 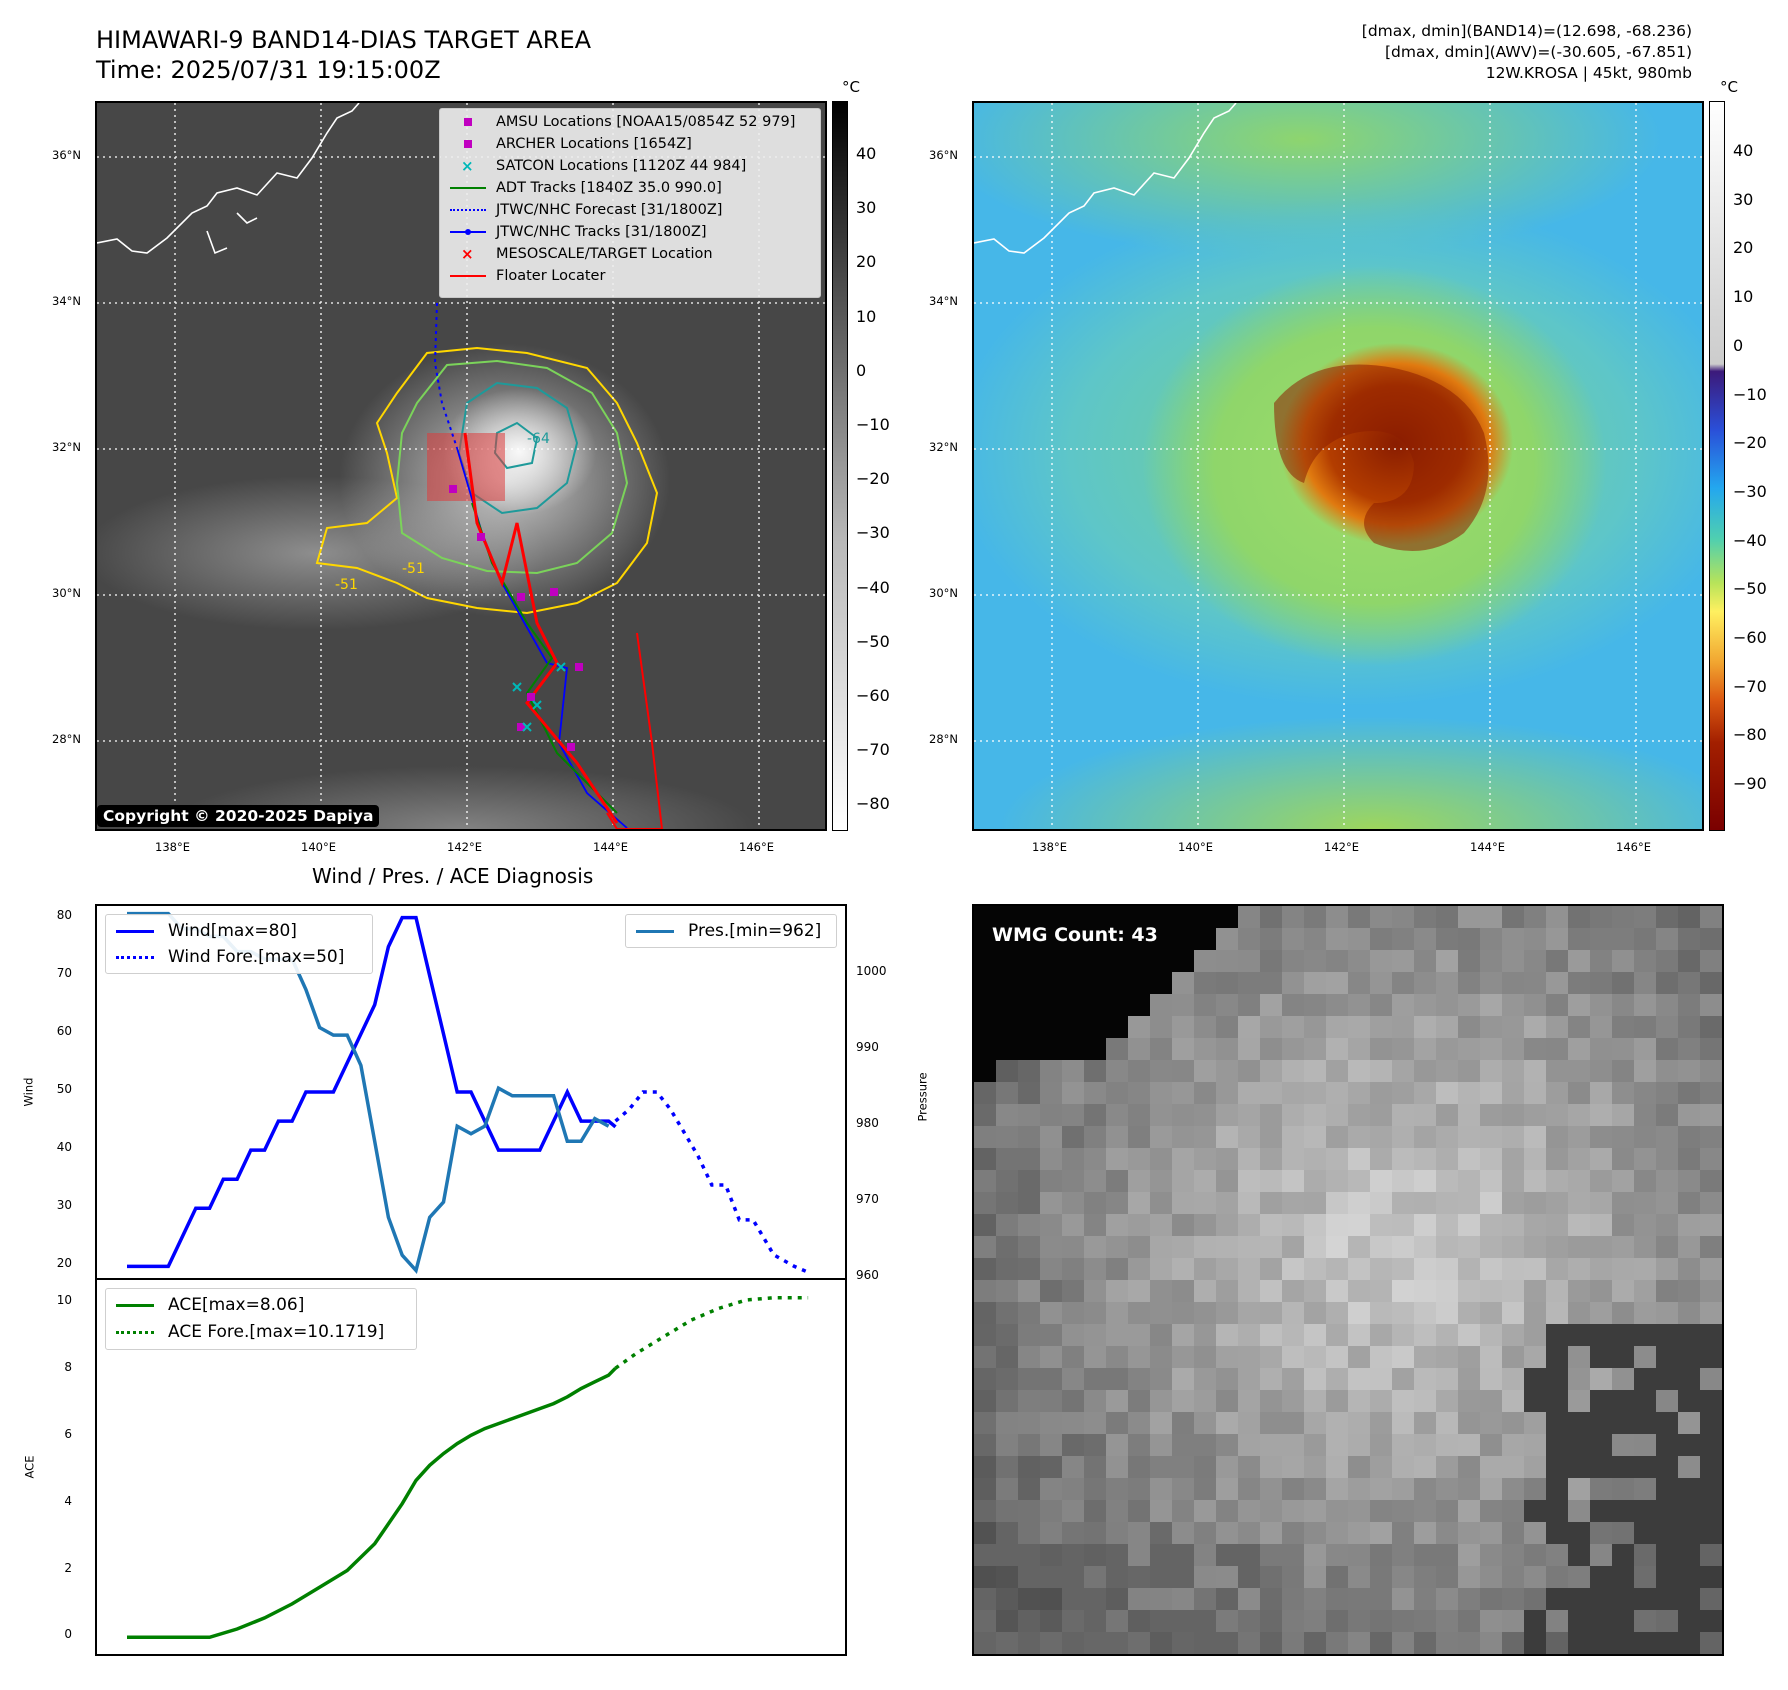 I want to click on contour-outer-yellow, so click(x=487, y=480).